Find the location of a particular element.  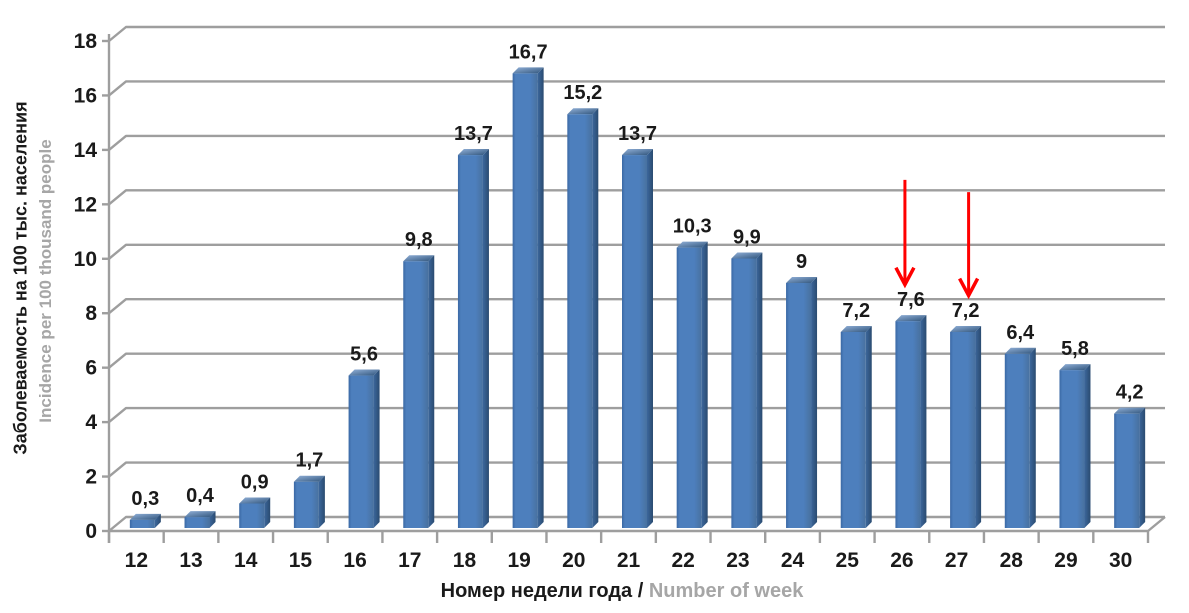

bar-value-label: 4,2 is located at coordinates (1130, 393).